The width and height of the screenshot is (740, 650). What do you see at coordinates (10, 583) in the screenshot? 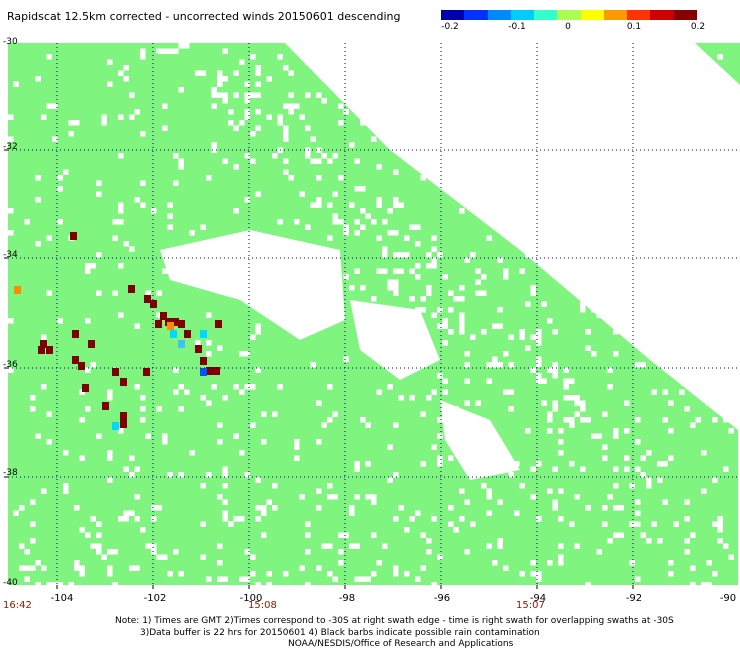
I see `lat-label: -40` at bounding box center [10, 583].